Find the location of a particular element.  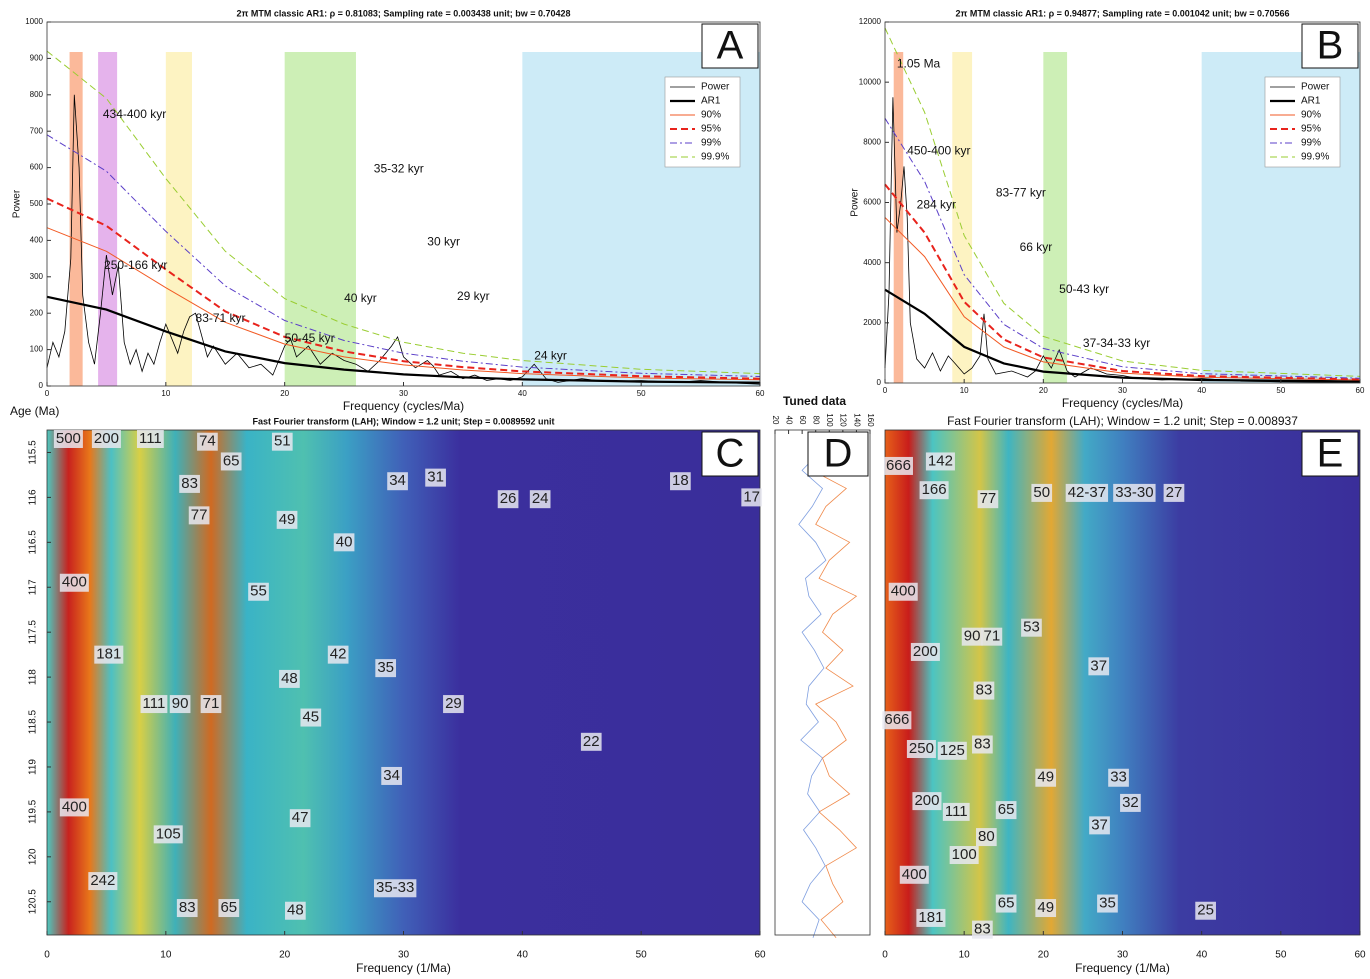

x-tick-label: 120 is located at coordinates (843, 420).